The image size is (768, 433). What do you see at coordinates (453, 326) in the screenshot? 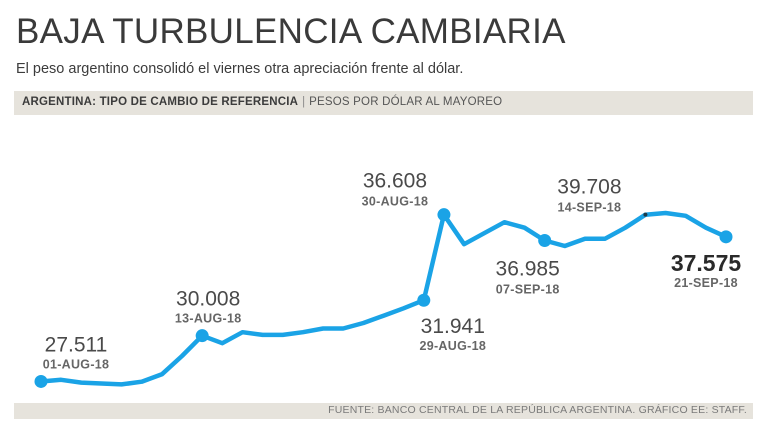
I see `value-label: 31.941` at bounding box center [453, 326].